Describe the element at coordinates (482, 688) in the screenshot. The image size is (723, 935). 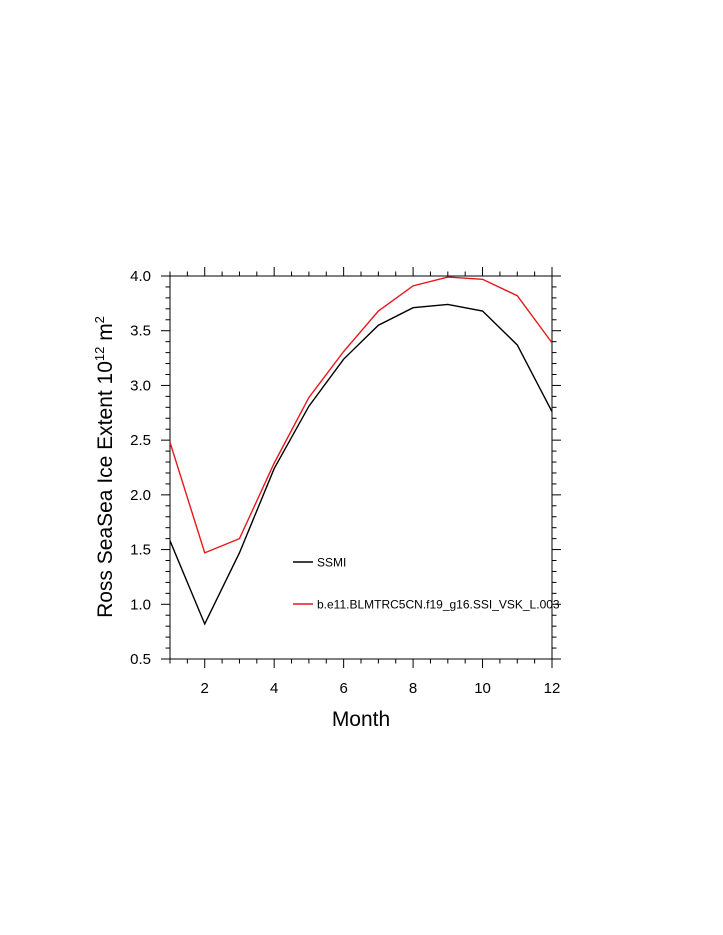
I see `x-tick-label: 10` at that location.